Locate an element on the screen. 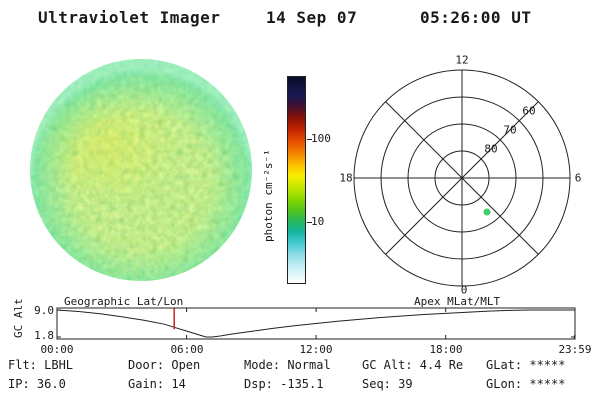 The height and width of the screenshot is (400, 600). mlat-label-70: 70 is located at coordinates (510, 130).